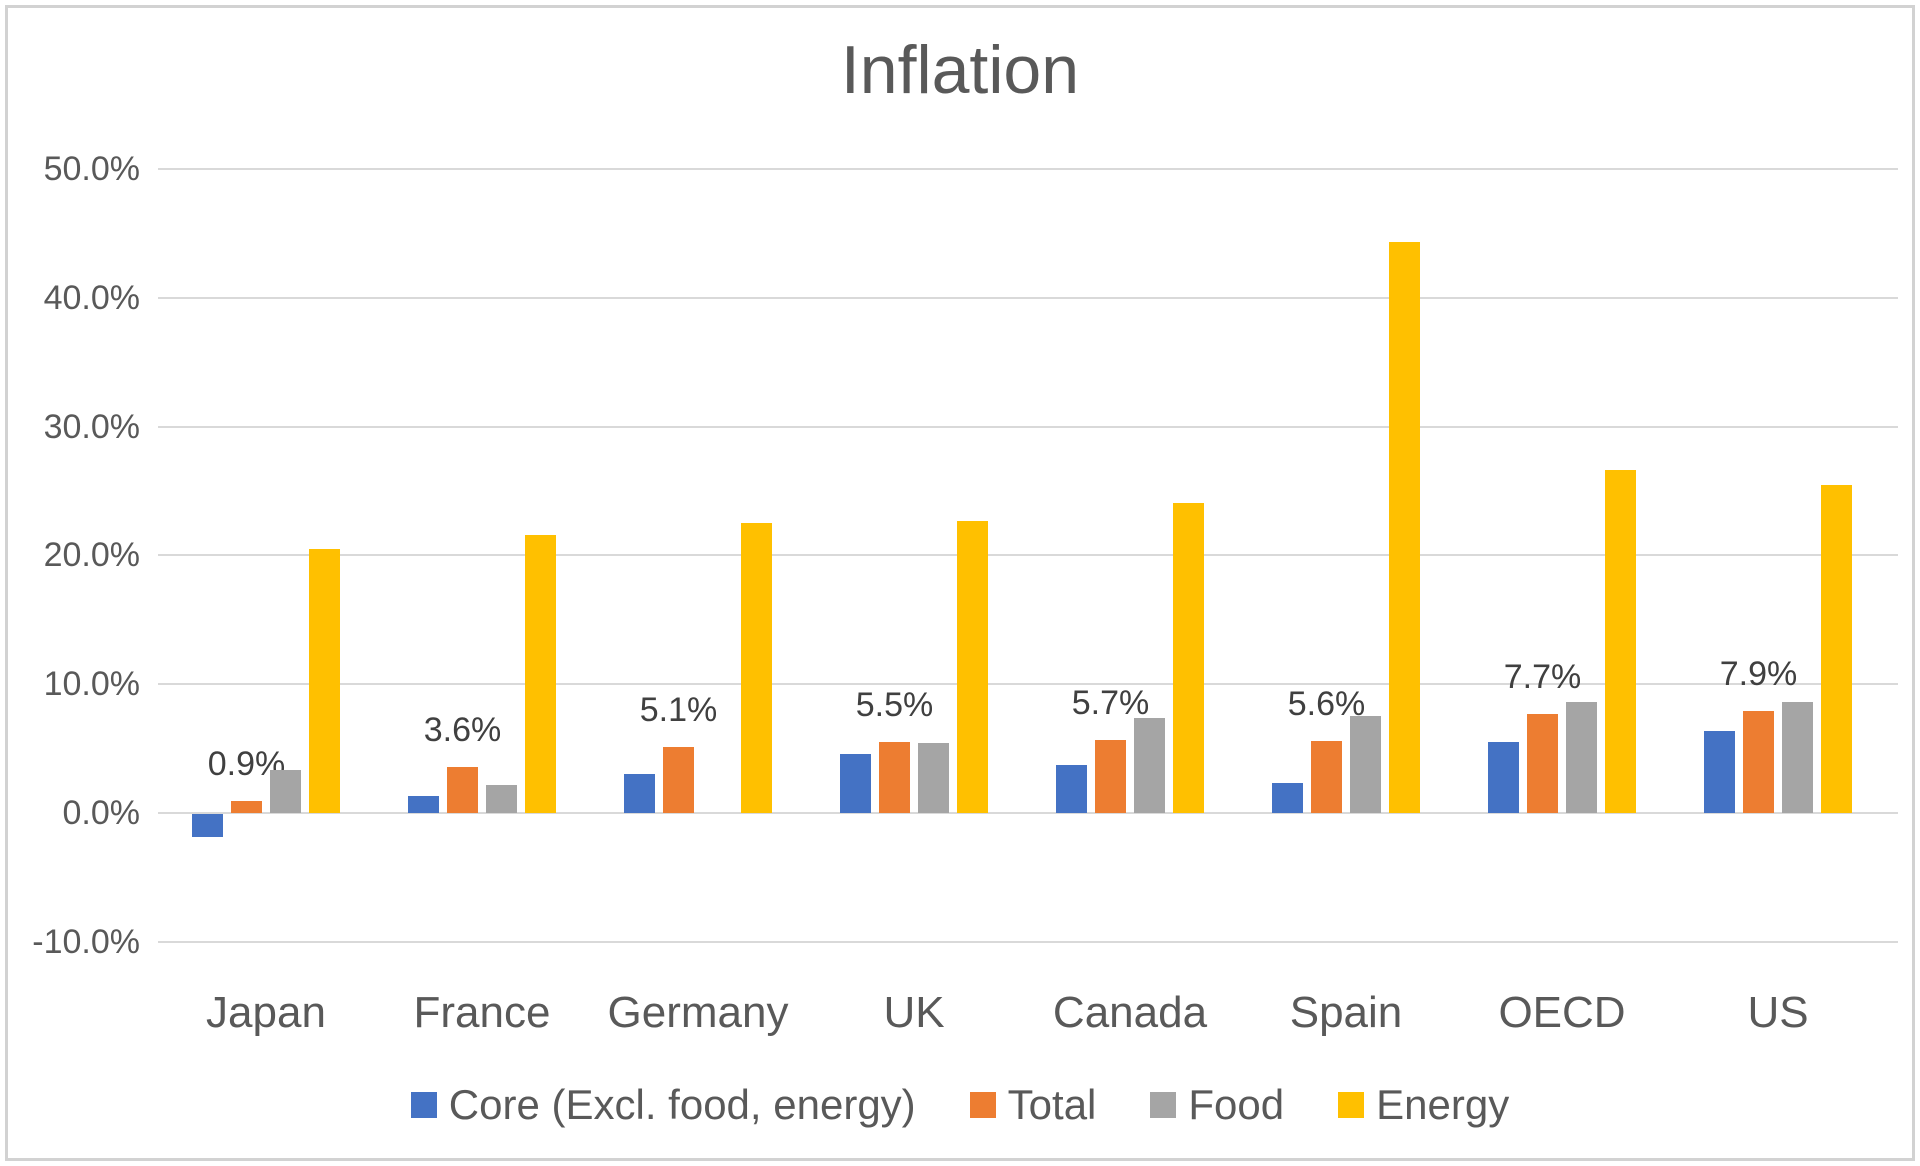 The image size is (1920, 1166). I want to click on legend-swatch-total, so click(982, 1105).